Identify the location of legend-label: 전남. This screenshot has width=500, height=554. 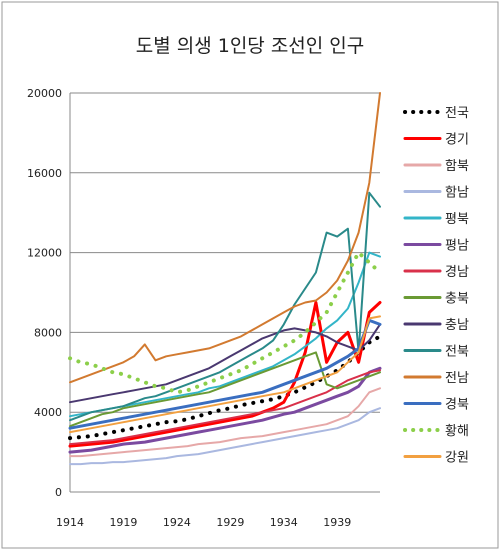
(457, 378).